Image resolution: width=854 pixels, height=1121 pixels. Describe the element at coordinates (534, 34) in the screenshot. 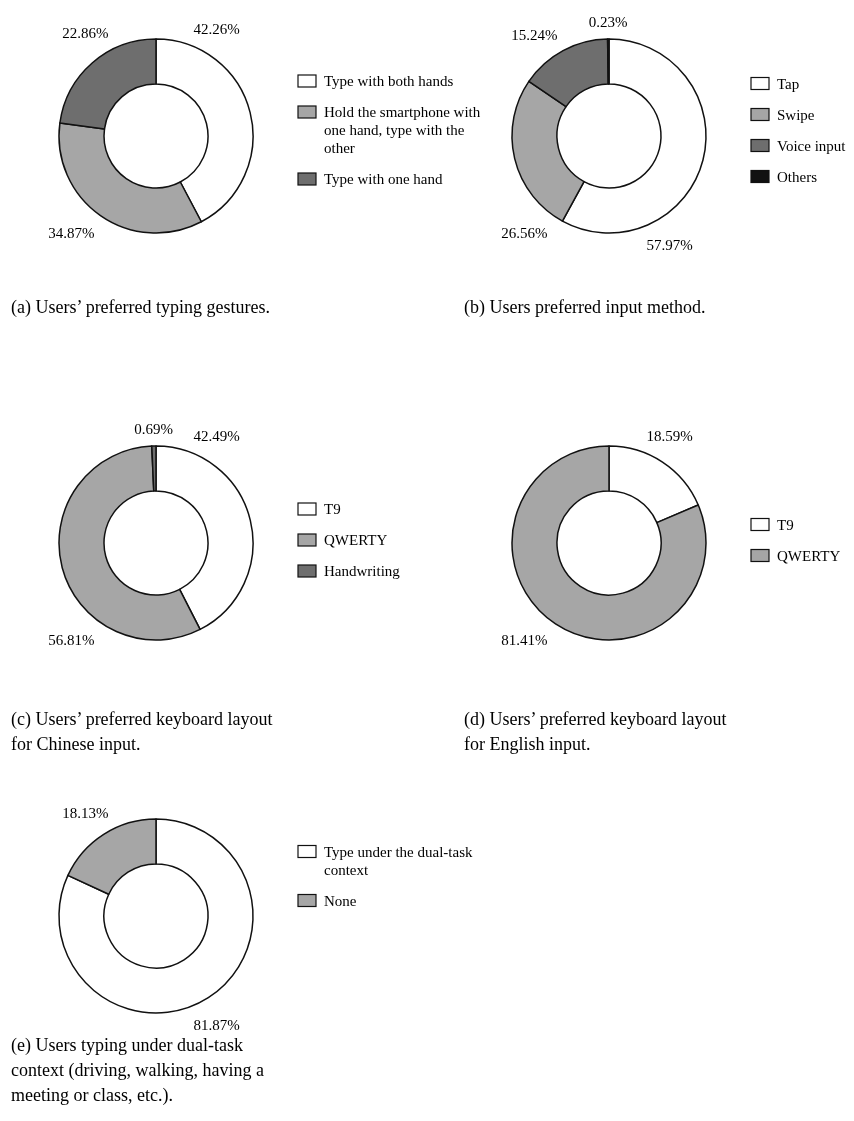

I see `data-label: 15.24%` at that location.